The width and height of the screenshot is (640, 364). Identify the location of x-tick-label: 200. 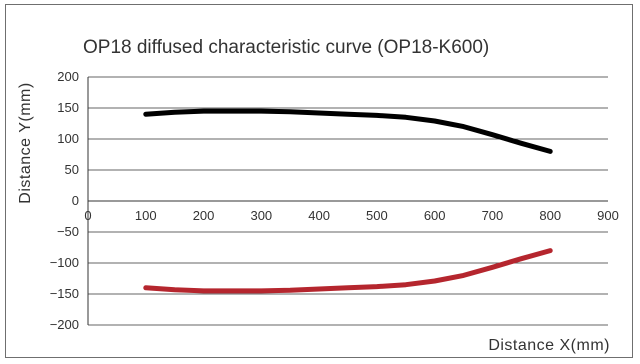
(204, 215).